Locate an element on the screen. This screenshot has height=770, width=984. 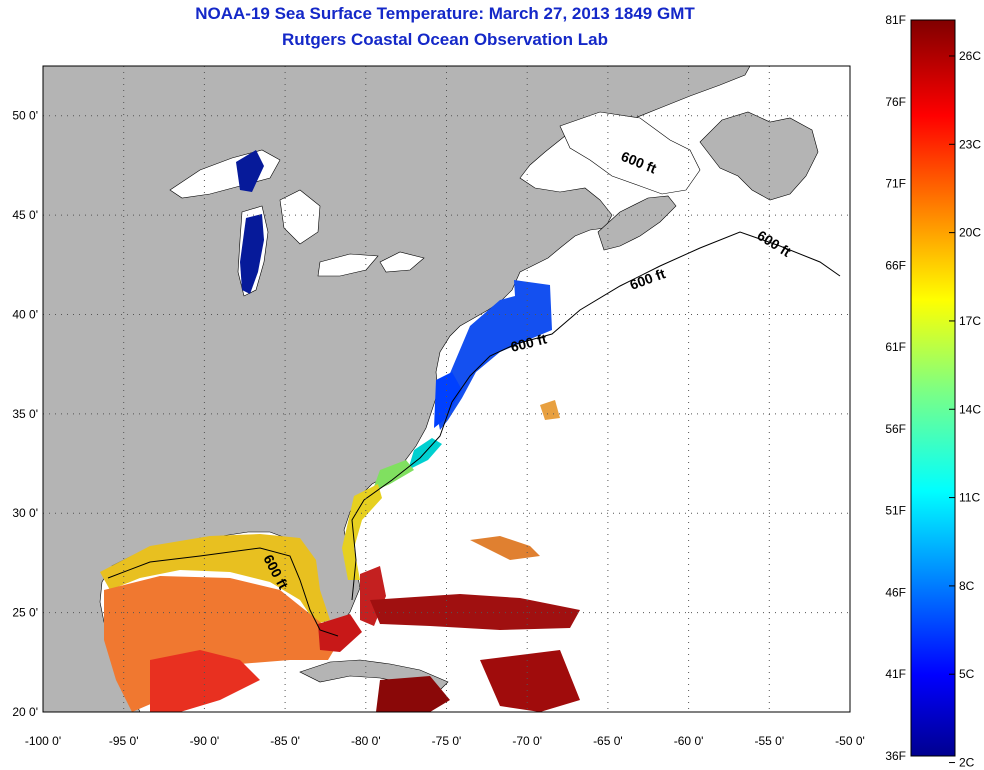
colorbar-f-label: 76F is located at coordinates (895, 102).